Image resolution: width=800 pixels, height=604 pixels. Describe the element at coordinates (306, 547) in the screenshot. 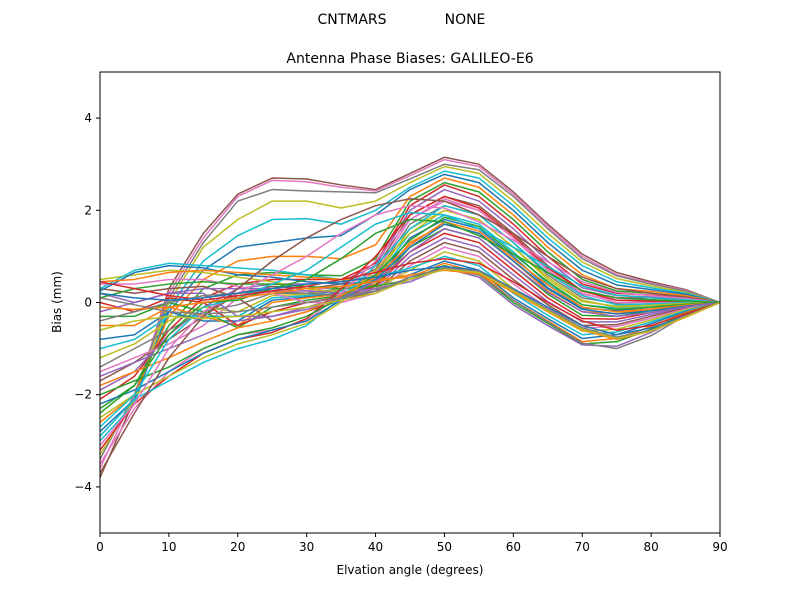

I see `x-tick-label: 30` at that location.